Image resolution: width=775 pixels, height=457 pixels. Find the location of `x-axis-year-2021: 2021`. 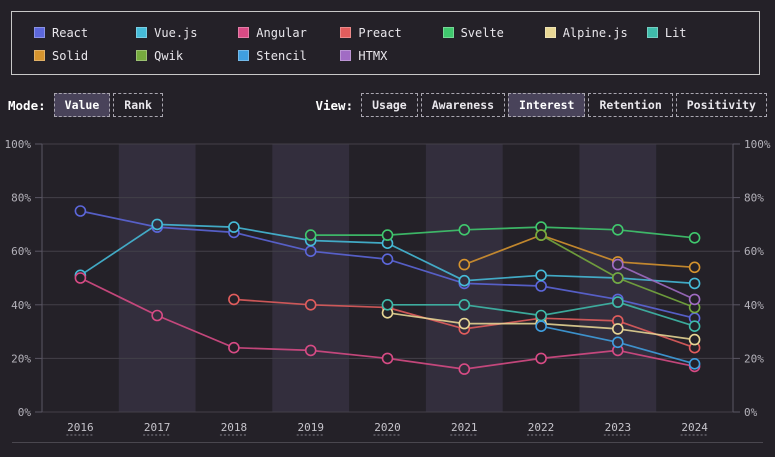

x-axis-year-2021: 2021 is located at coordinates (464, 427).